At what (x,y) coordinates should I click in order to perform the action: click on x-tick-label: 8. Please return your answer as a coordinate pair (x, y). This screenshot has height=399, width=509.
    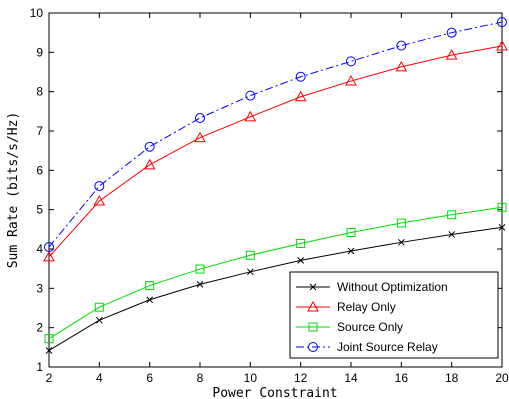
    Looking at the image, I should click on (200, 378).